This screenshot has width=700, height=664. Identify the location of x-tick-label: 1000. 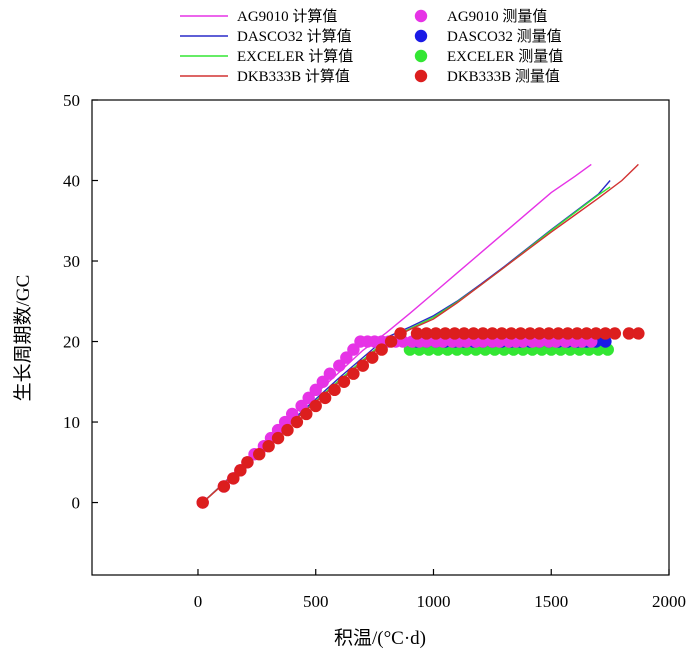
(433, 601).